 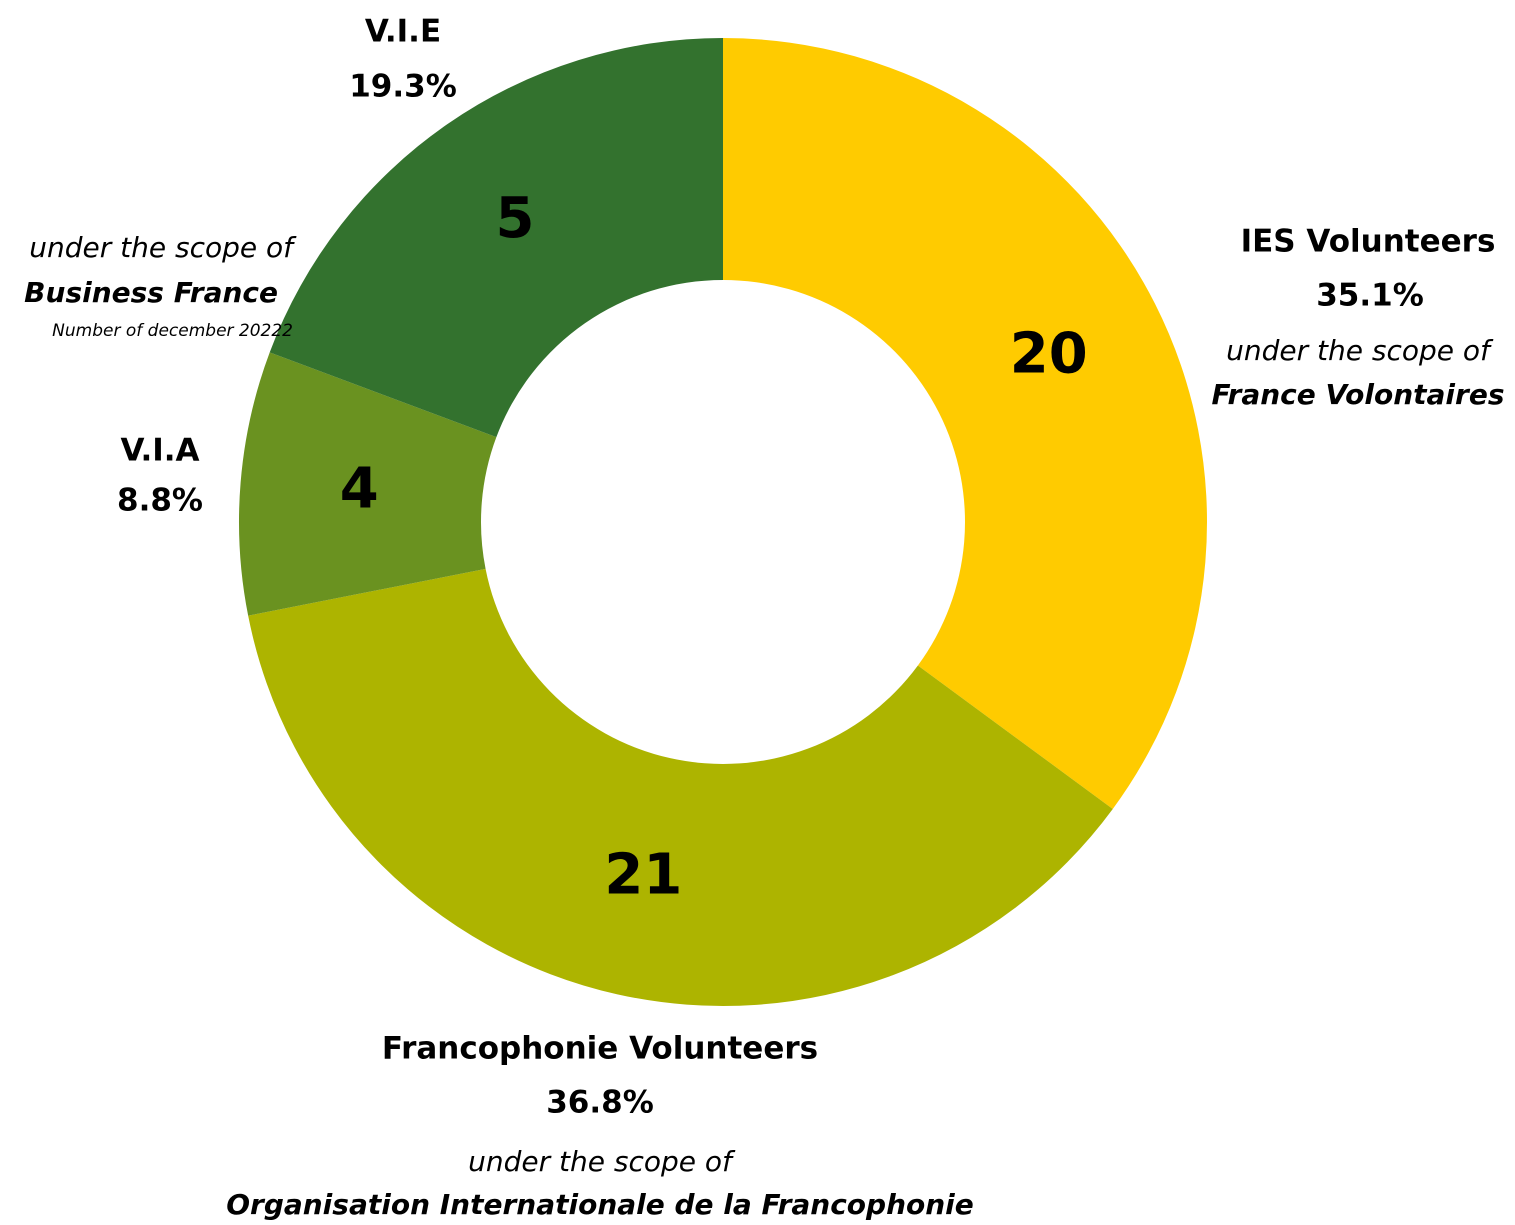 What do you see at coordinates (1368, 242) in the screenshot?
I see `category-label: IES Volunteers` at bounding box center [1368, 242].